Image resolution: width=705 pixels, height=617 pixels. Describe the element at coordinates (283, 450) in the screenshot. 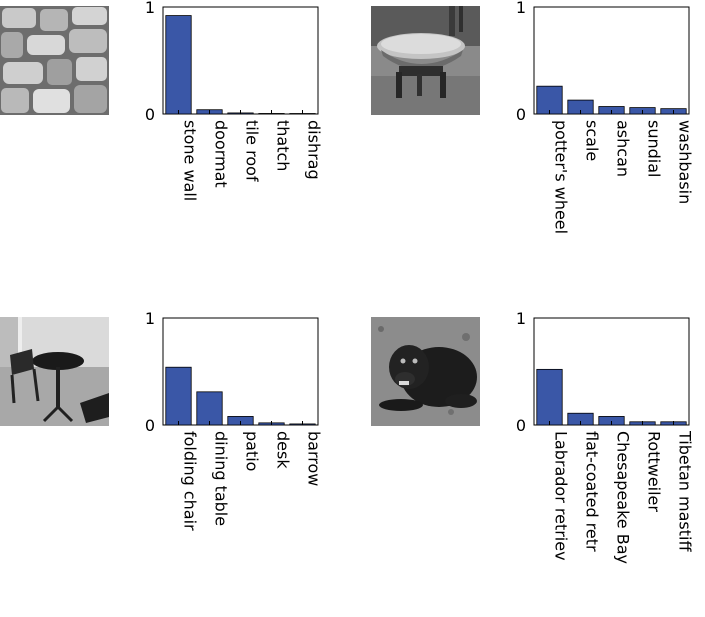

I see `category-label: desk` at that location.